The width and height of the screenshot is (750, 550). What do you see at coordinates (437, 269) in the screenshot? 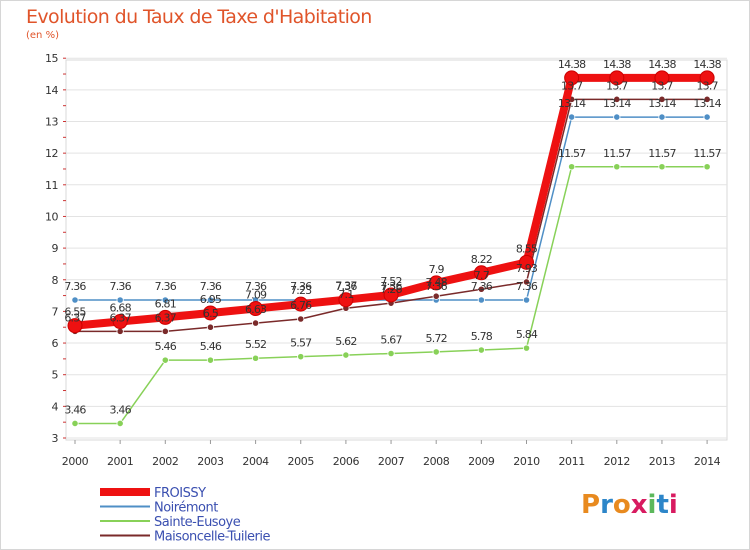
I see `data-label: 7.9` at bounding box center [437, 269].